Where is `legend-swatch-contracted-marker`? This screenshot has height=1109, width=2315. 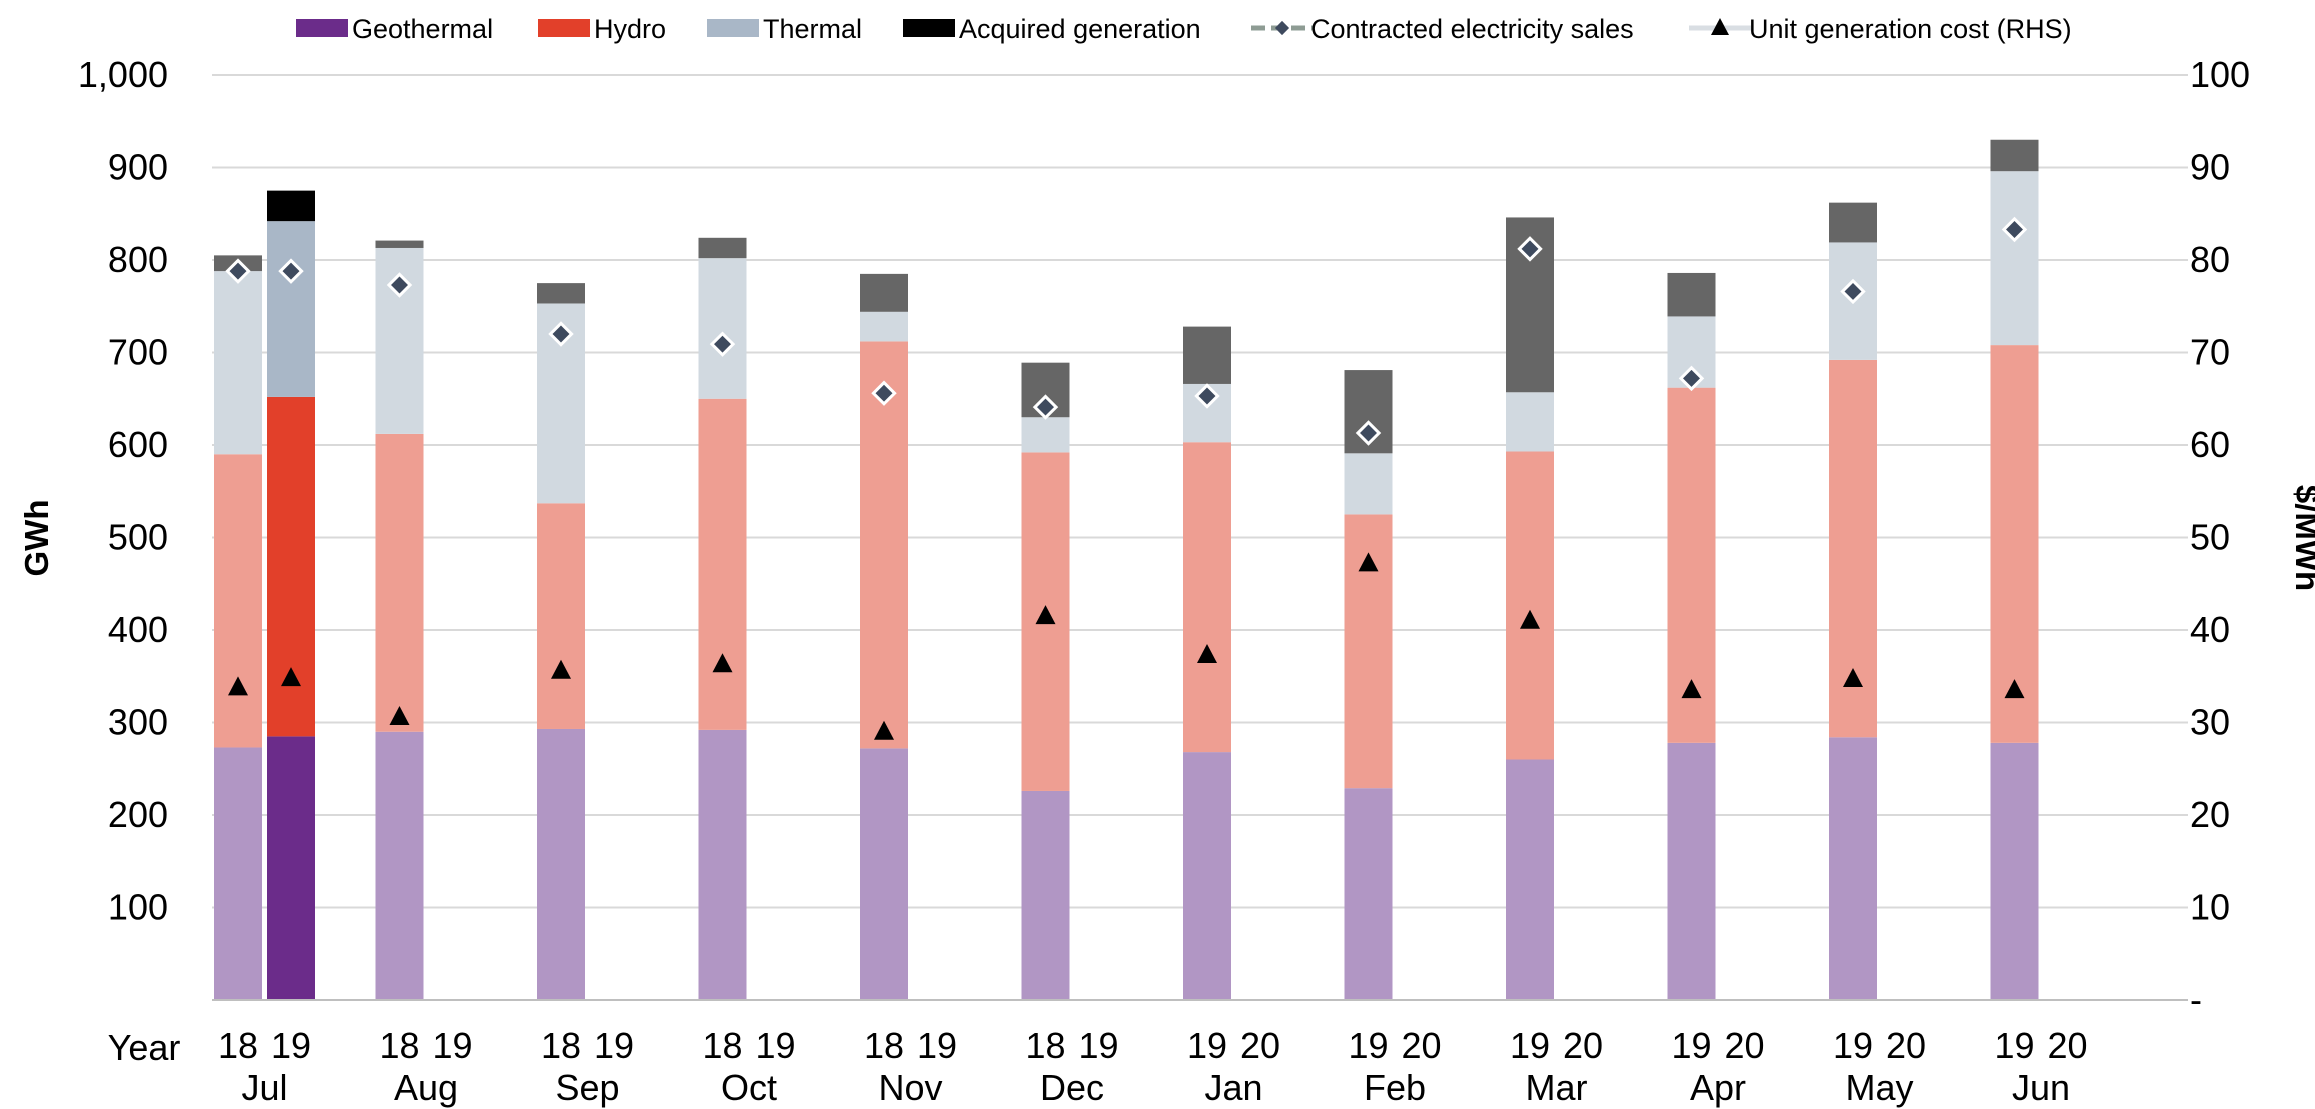
legend-swatch-contracted-marker is located at coordinates (1282, 28).